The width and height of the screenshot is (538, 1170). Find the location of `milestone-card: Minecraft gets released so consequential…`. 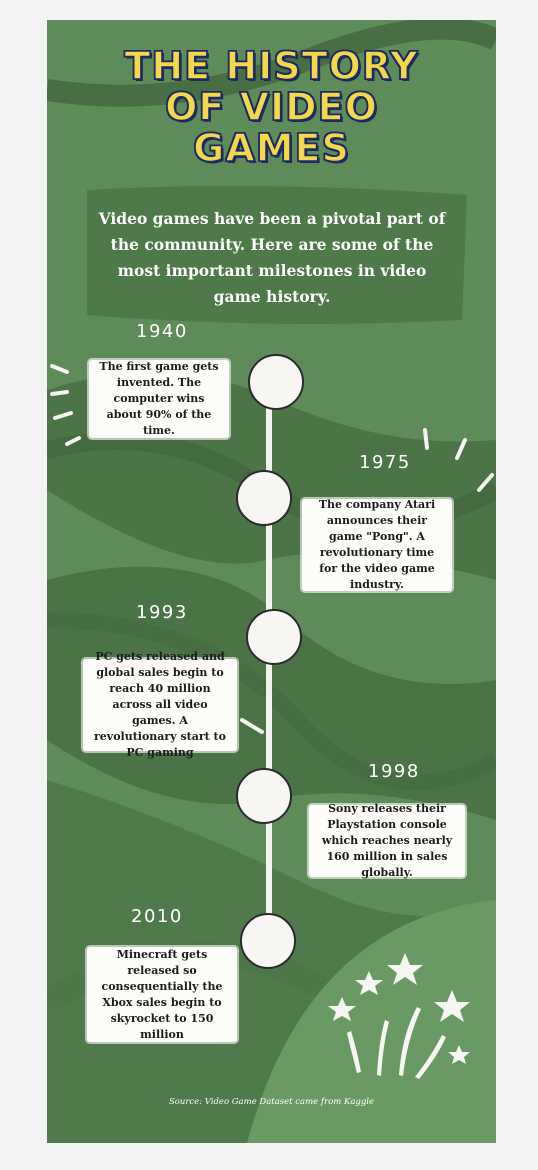

milestone-card: Minecraft gets released so consequential… is located at coordinates (162, 994).